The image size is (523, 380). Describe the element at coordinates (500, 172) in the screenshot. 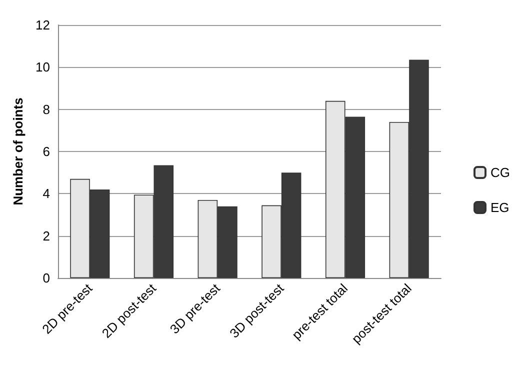

I see `legend-label: CG` at that location.